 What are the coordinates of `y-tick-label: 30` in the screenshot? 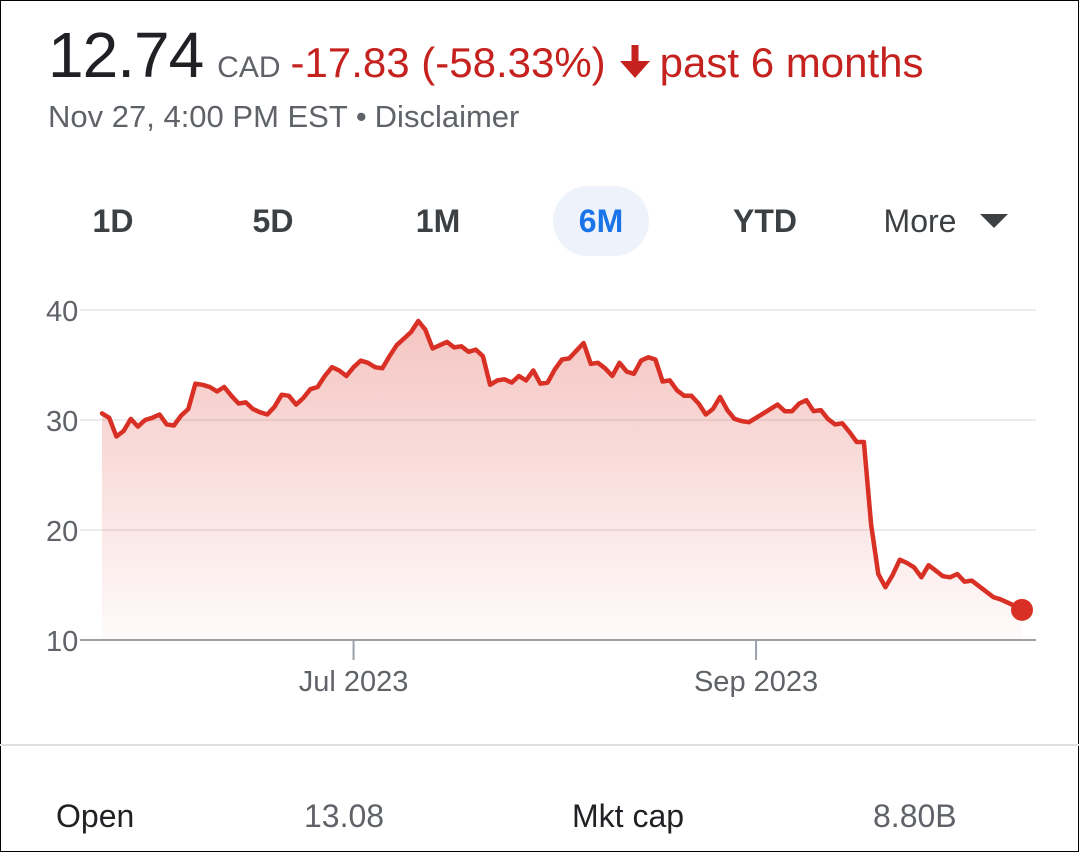 It's located at (62, 422).